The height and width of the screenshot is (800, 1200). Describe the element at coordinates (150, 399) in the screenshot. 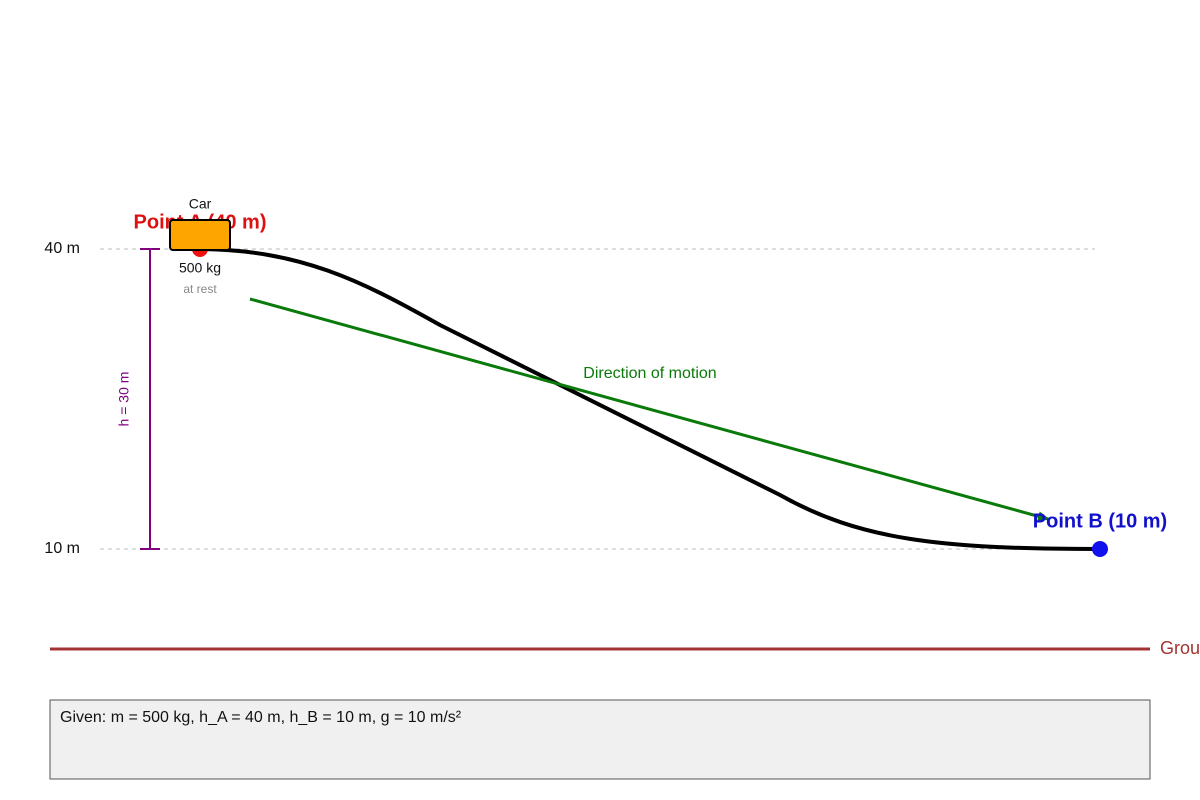

I see `height-bracket` at that location.